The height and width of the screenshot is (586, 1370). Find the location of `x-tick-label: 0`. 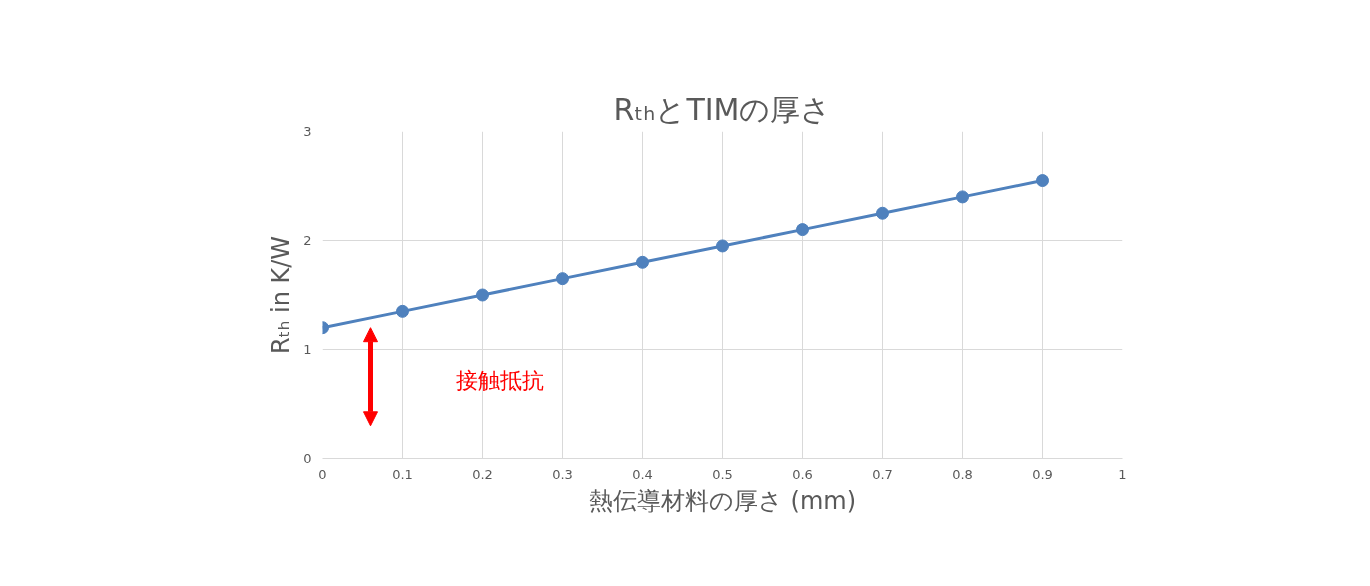

x-tick-label: 0 is located at coordinates (322, 474).